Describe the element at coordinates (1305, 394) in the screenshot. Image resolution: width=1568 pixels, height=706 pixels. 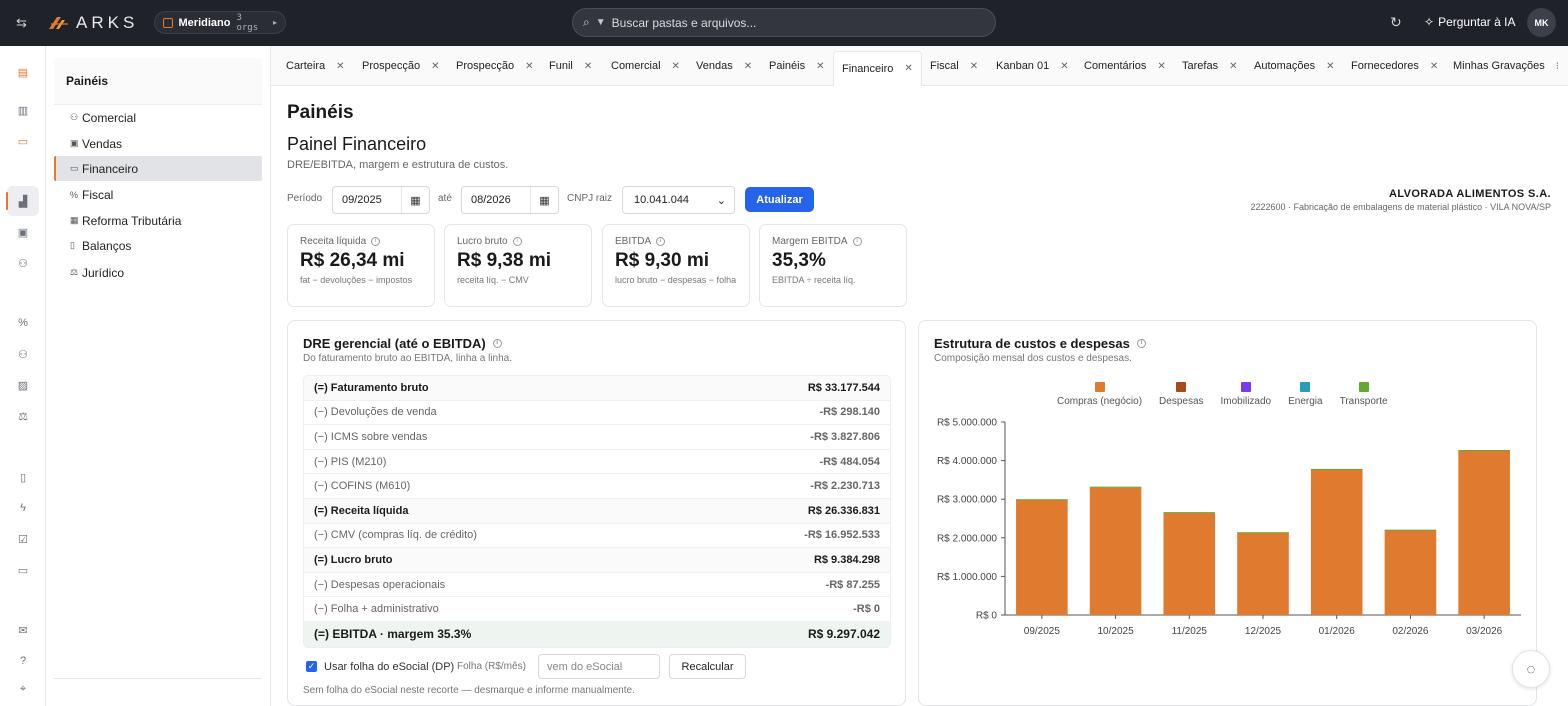
I see `legend-item: Energia` at that location.